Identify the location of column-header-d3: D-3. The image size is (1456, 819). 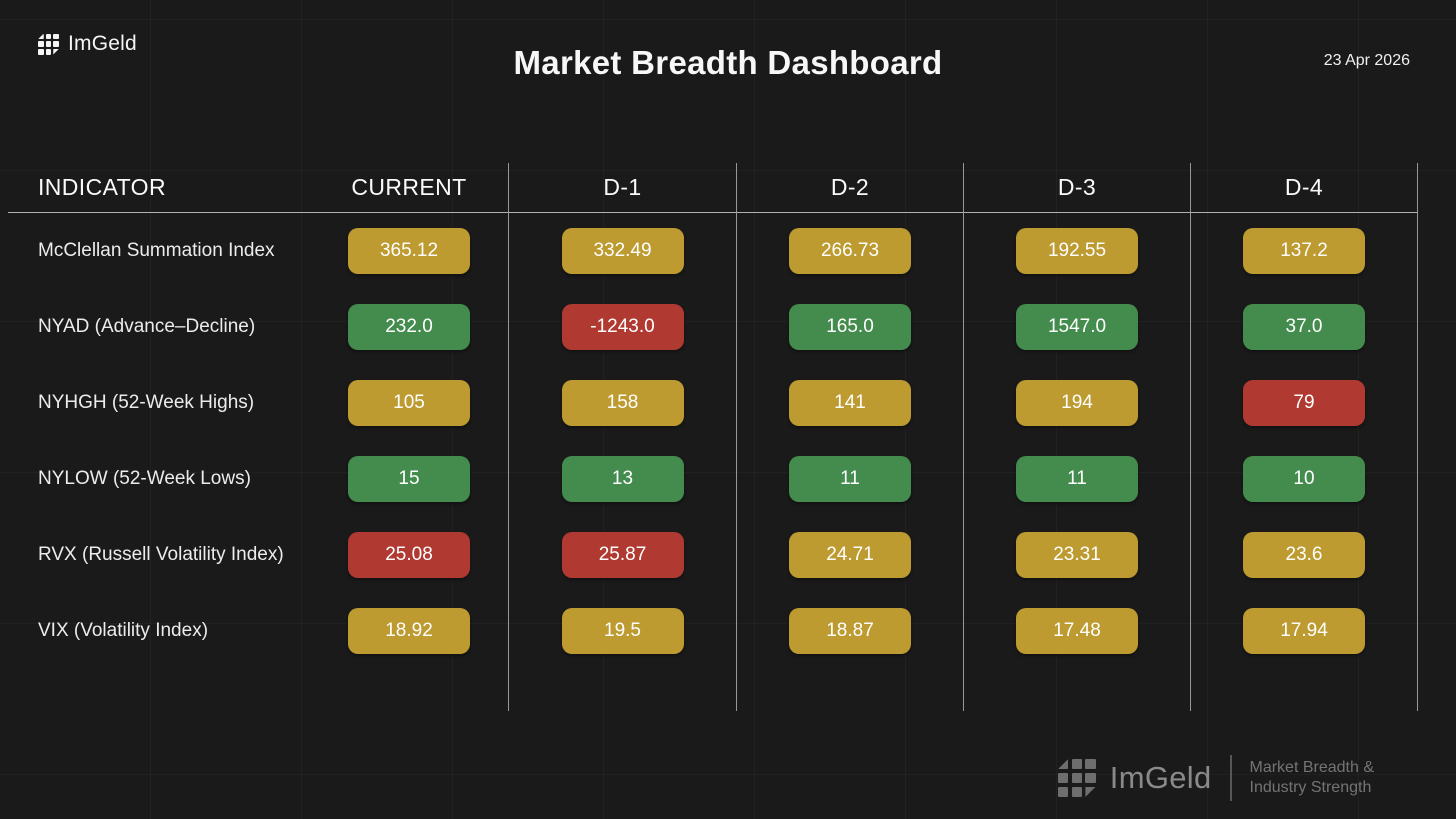
(1076, 188).